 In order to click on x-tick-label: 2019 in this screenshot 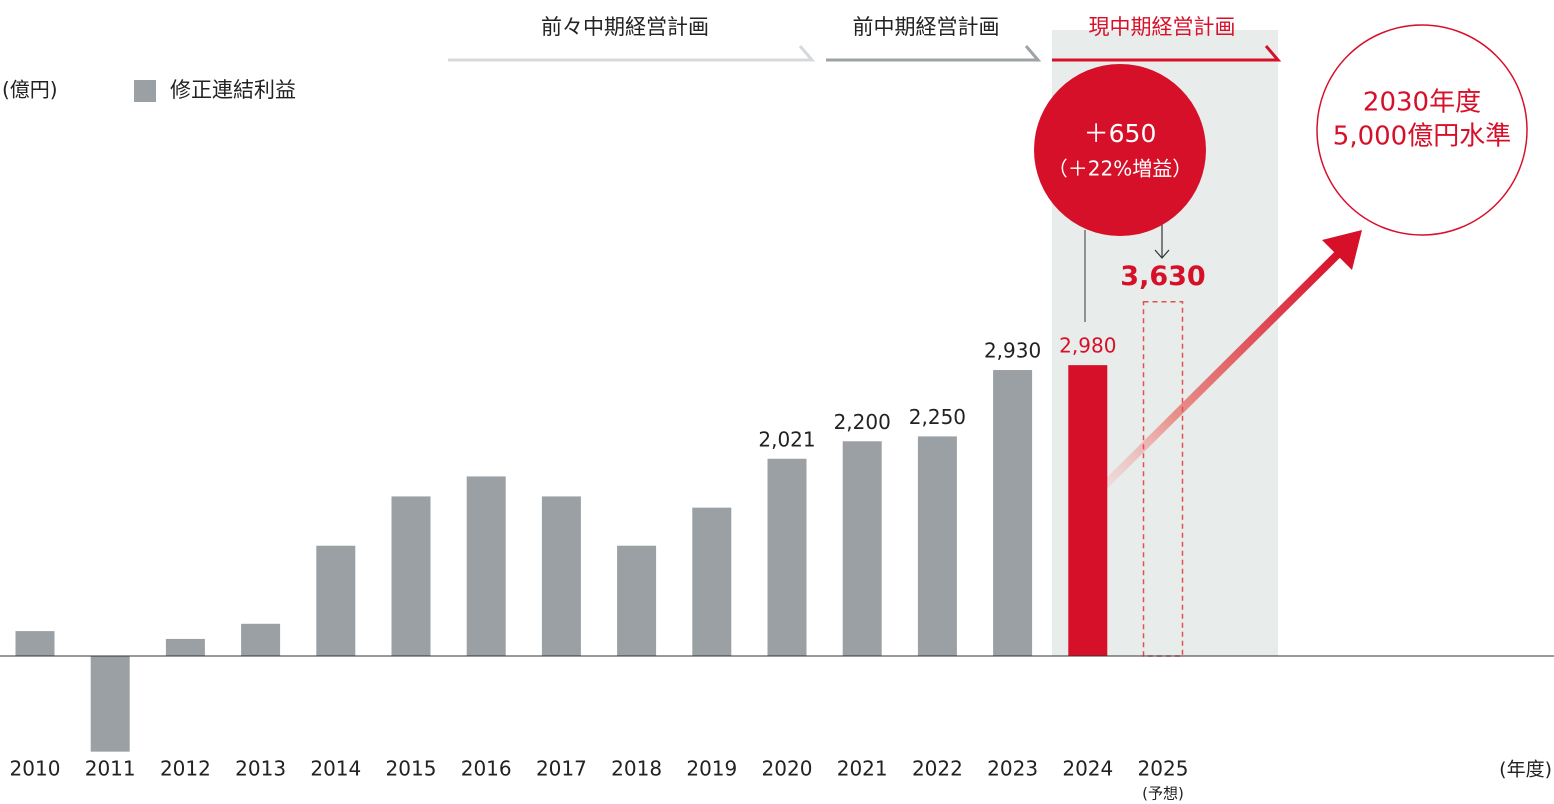, I will do `click(711, 769)`.